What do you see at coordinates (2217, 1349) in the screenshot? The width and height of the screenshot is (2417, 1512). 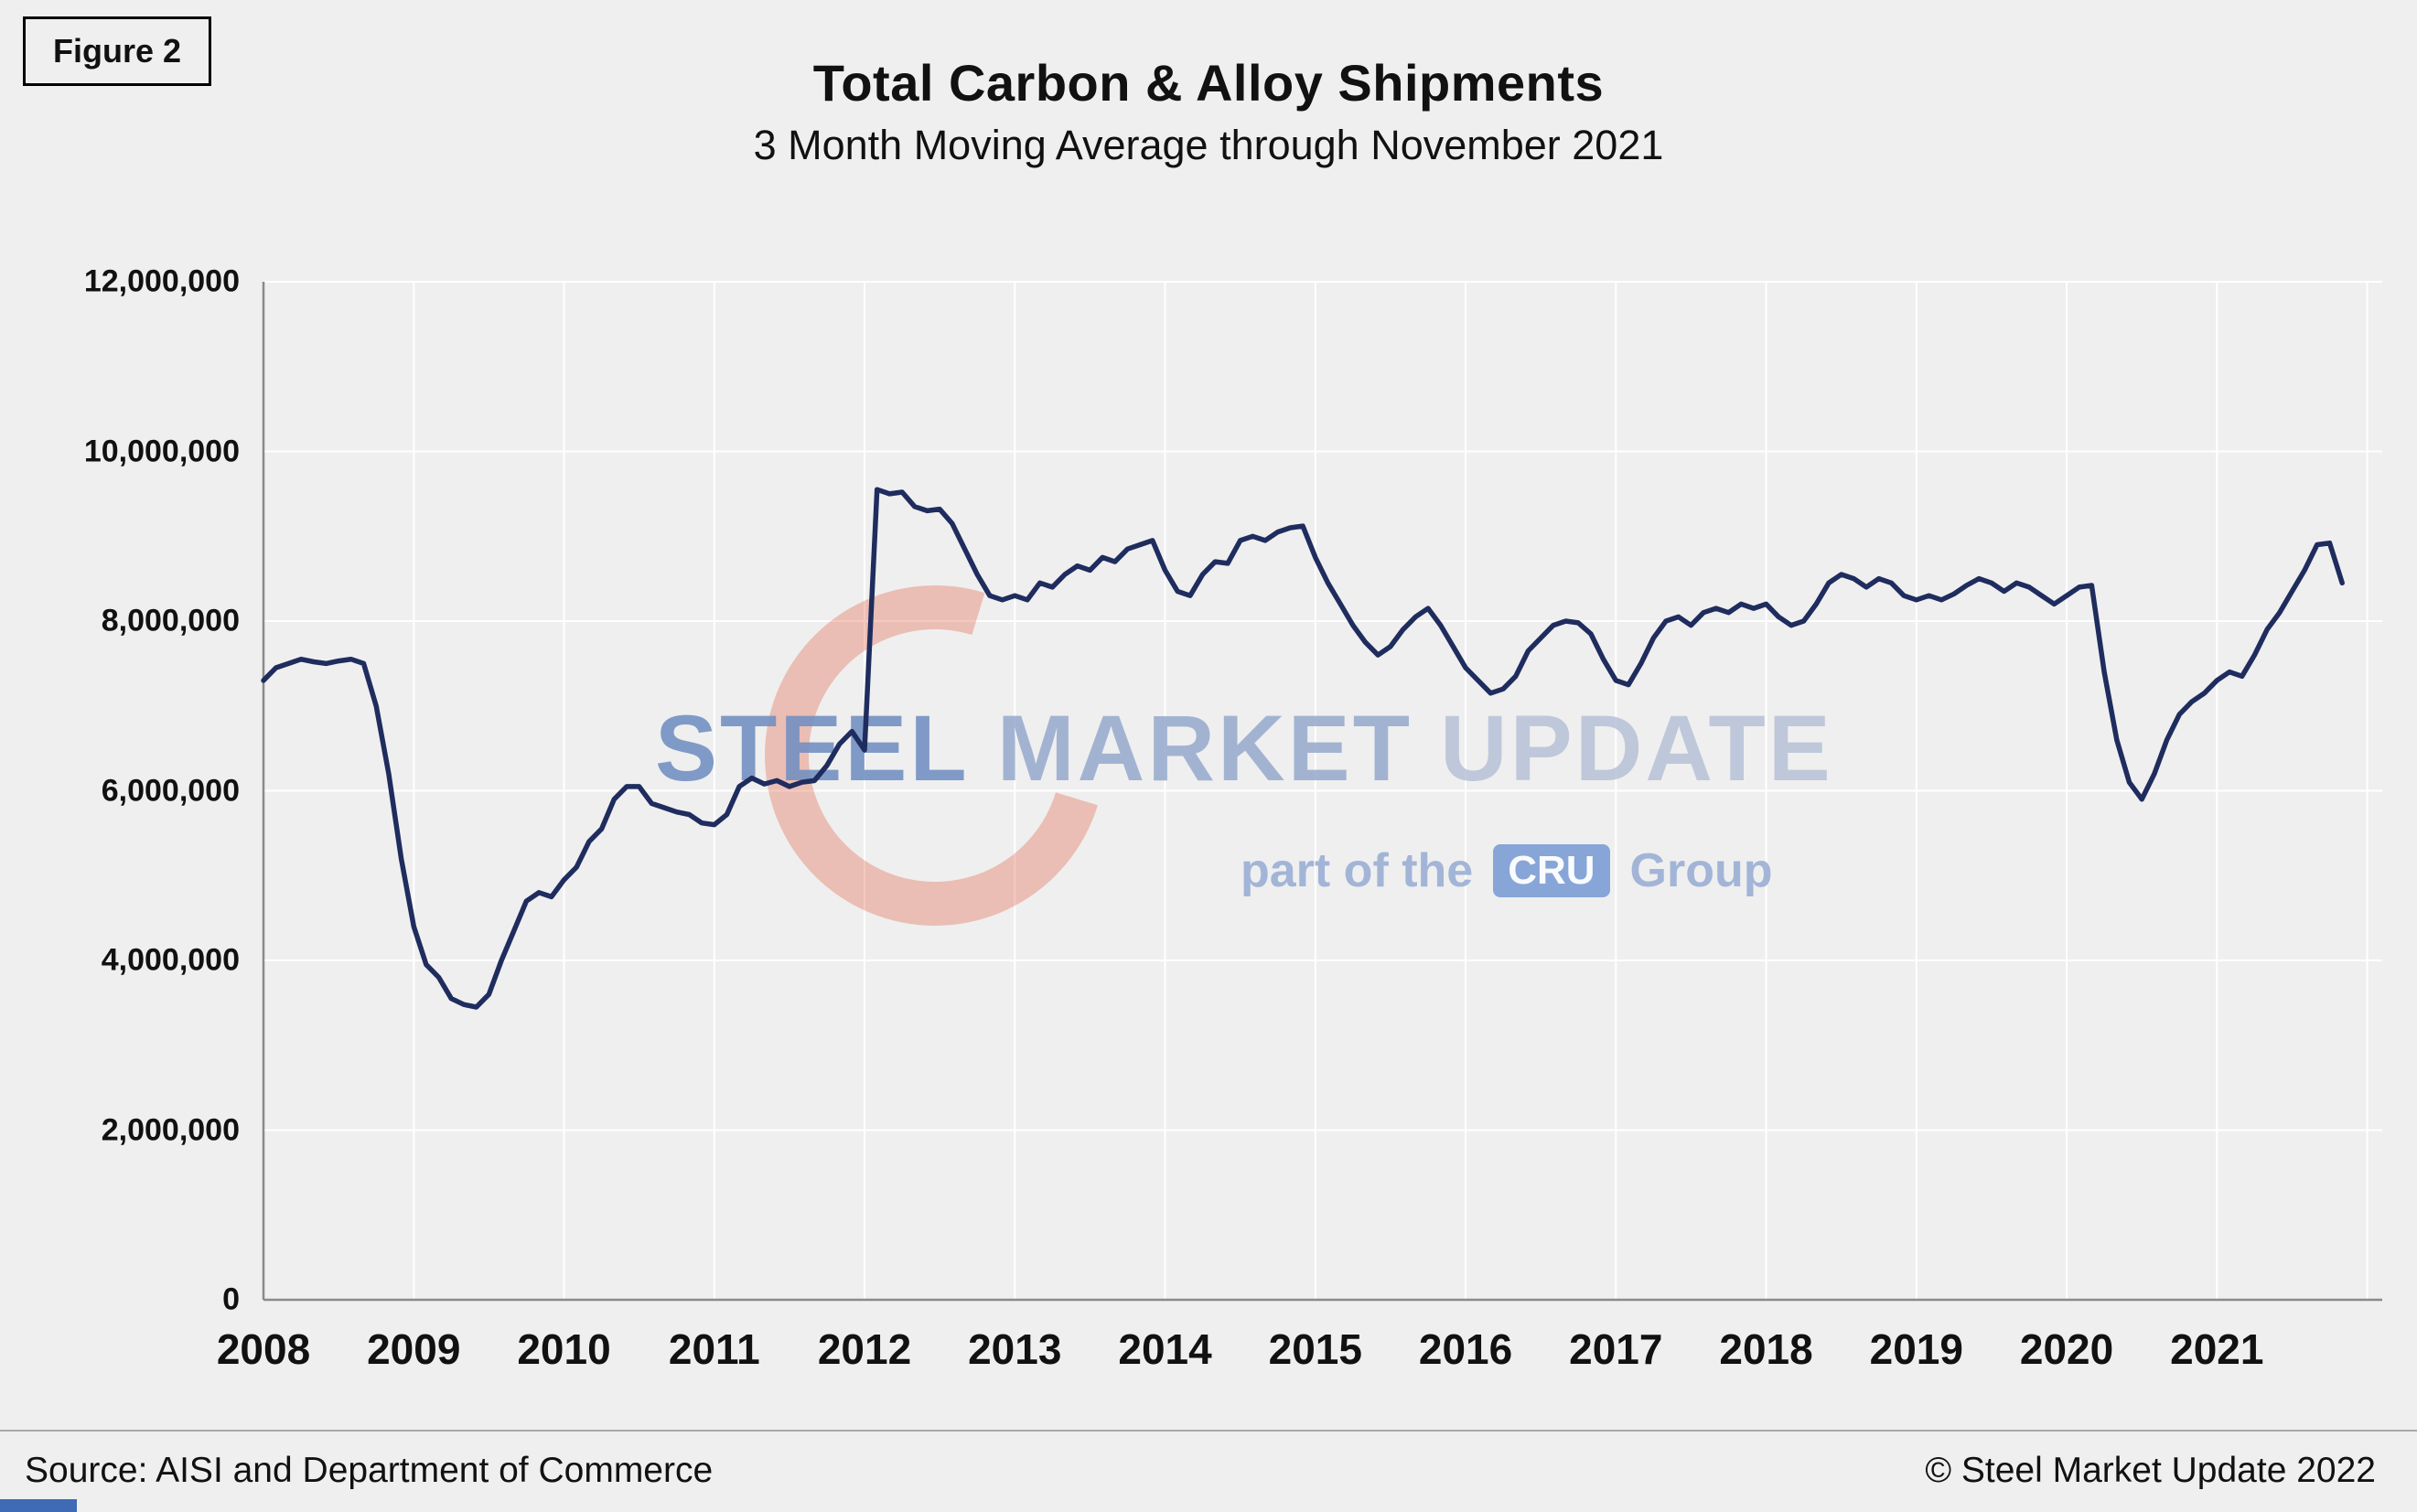 I see `x-tick-label: 2021` at bounding box center [2217, 1349].